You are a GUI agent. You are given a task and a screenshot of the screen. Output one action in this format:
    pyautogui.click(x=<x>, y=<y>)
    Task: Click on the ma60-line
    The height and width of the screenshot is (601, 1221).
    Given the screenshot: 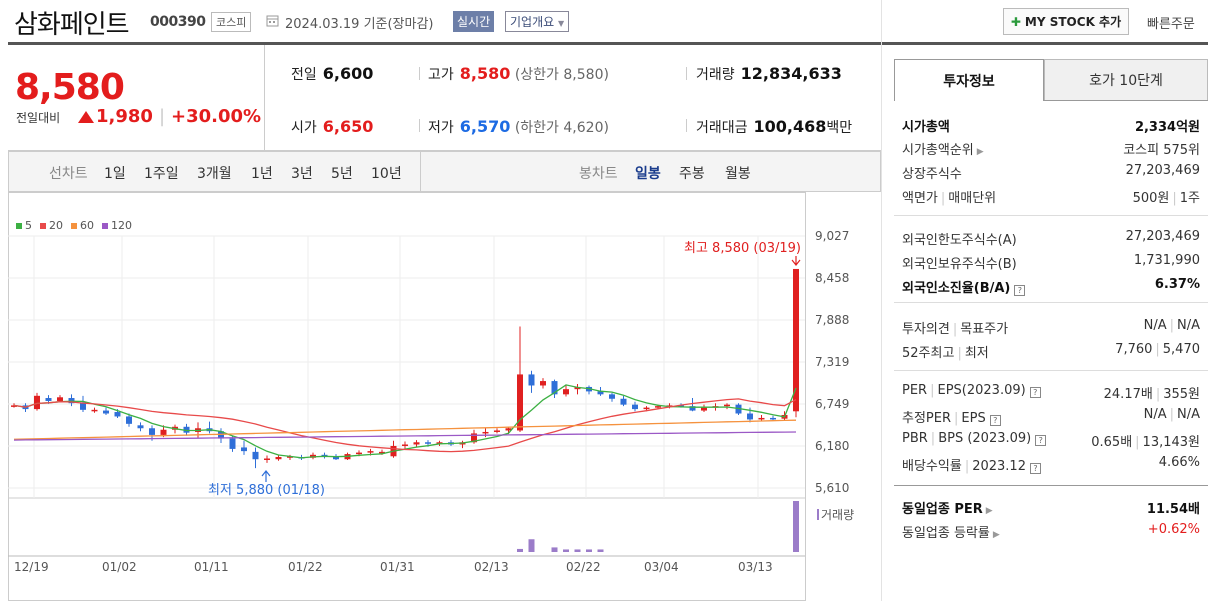 What is the action you would take?
    pyautogui.click(x=405, y=429)
    